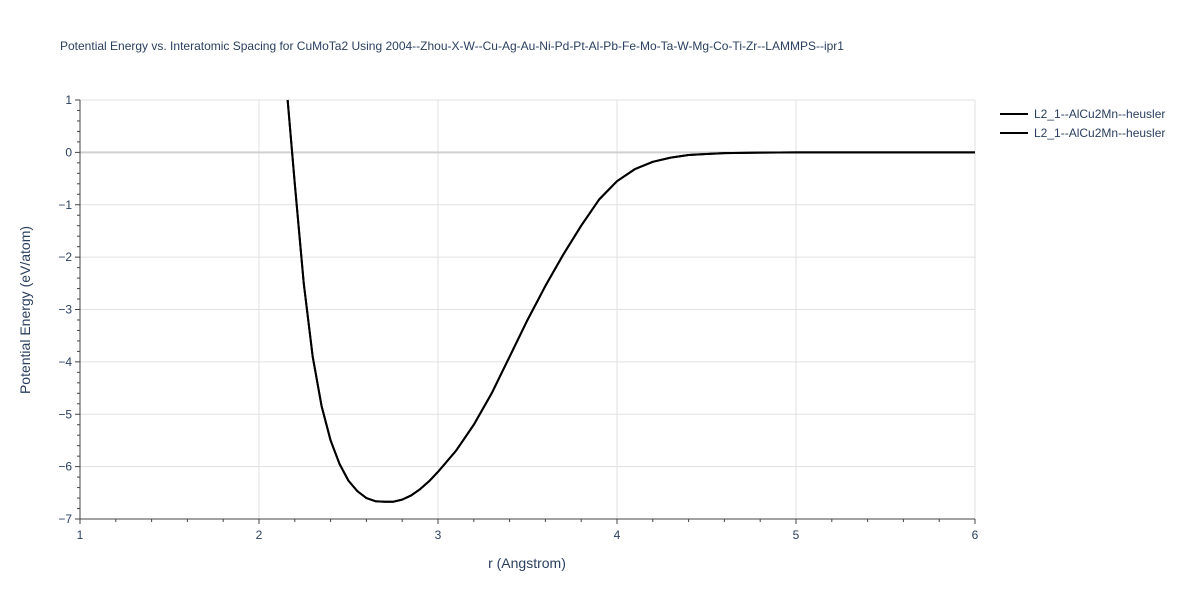 This screenshot has height=605, width=1200. What do you see at coordinates (80, 535) in the screenshot?
I see `x-tick-label: 1` at bounding box center [80, 535].